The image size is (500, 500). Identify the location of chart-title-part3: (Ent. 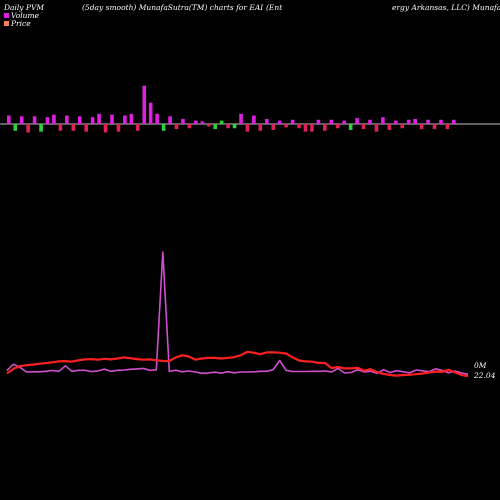
(274, 7).